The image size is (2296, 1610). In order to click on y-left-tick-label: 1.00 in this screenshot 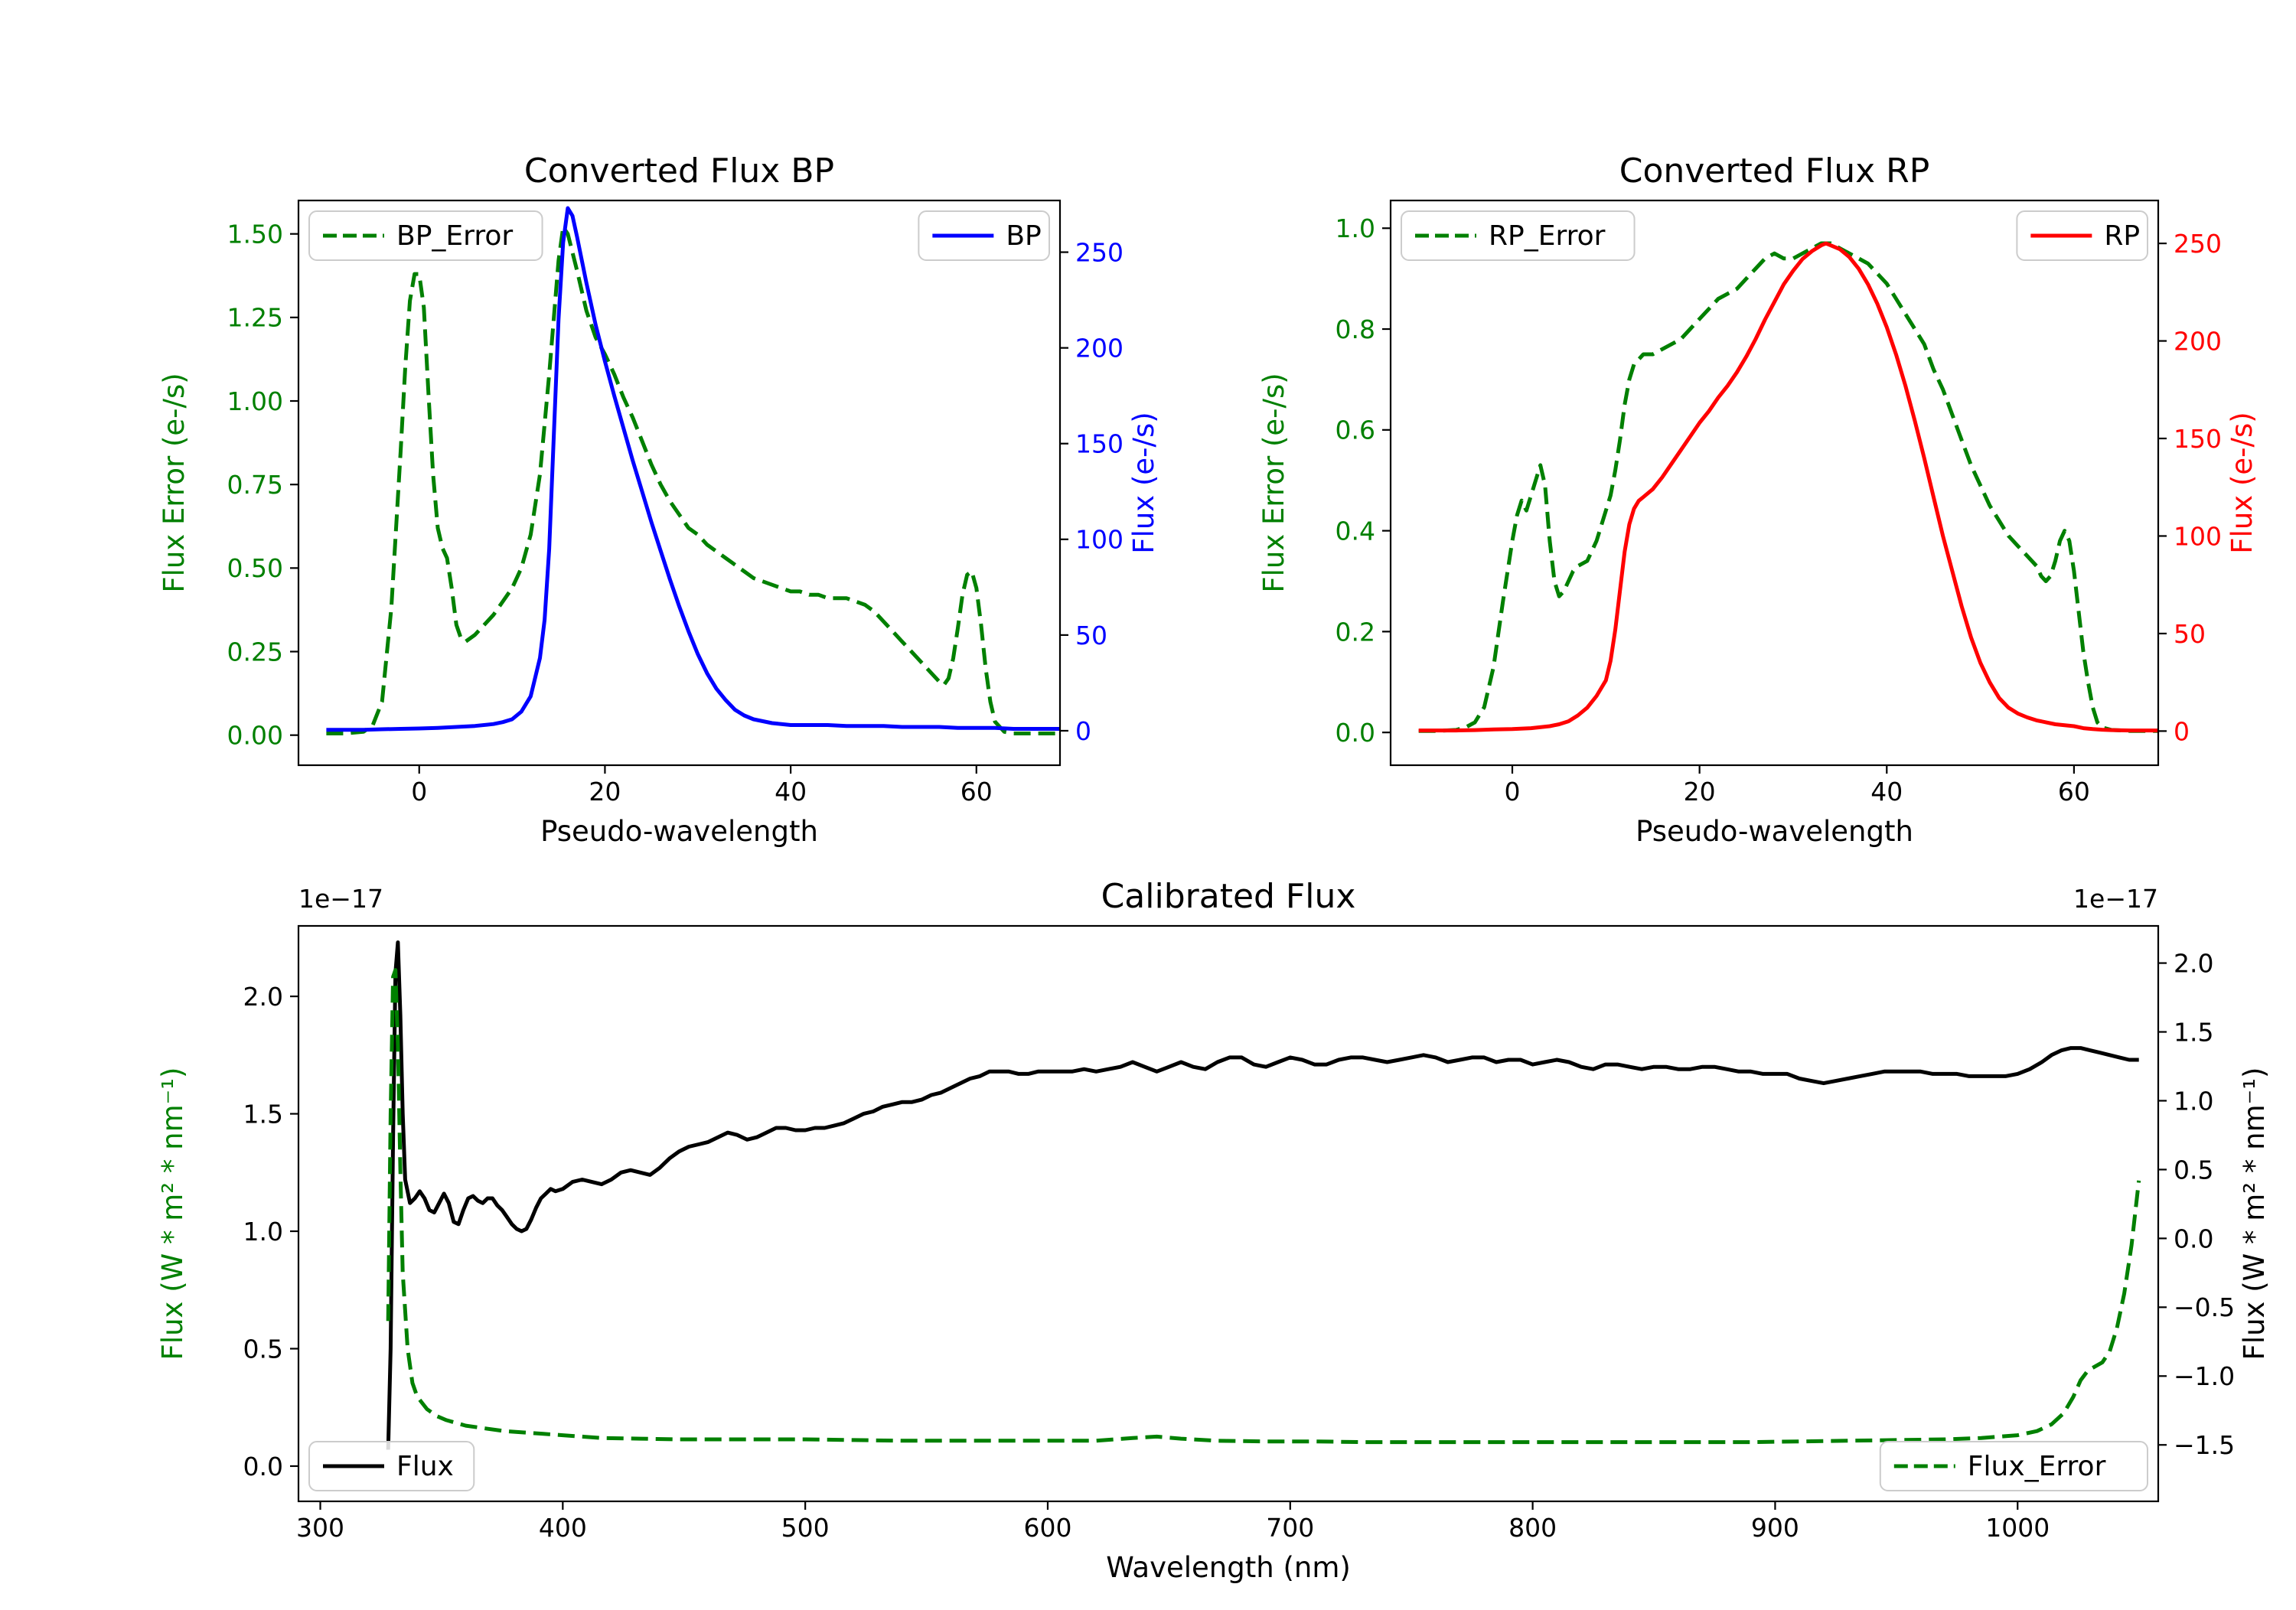, I will do `click(255, 401)`.